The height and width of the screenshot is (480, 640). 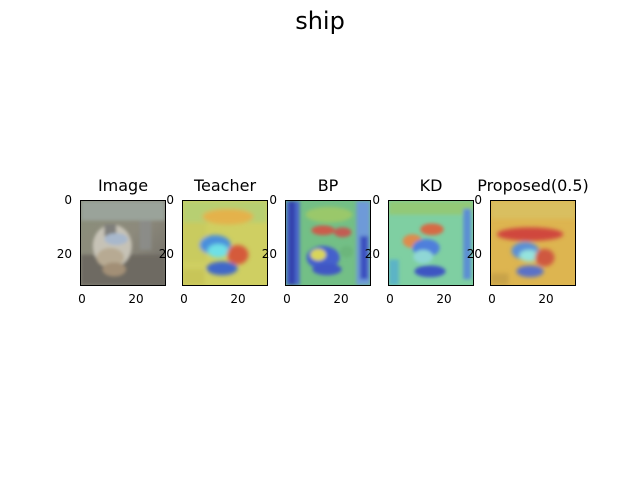 What do you see at coordinates (265, 200) in the screenshot?
I see `bp-y-tick-0: 0` at bounding box center [265, 200].